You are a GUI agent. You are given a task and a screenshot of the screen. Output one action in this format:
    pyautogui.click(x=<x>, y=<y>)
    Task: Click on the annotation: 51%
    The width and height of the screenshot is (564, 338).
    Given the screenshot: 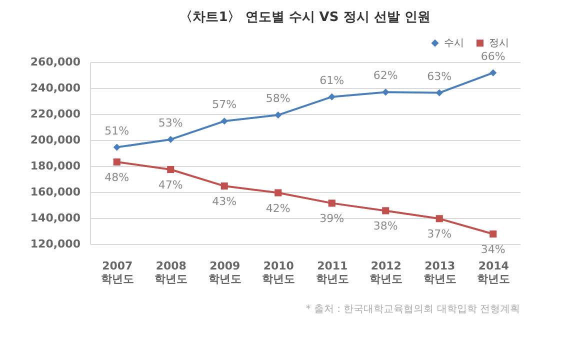 What is the action you would take?
    pyautogui.click(x=117, y=131)
    